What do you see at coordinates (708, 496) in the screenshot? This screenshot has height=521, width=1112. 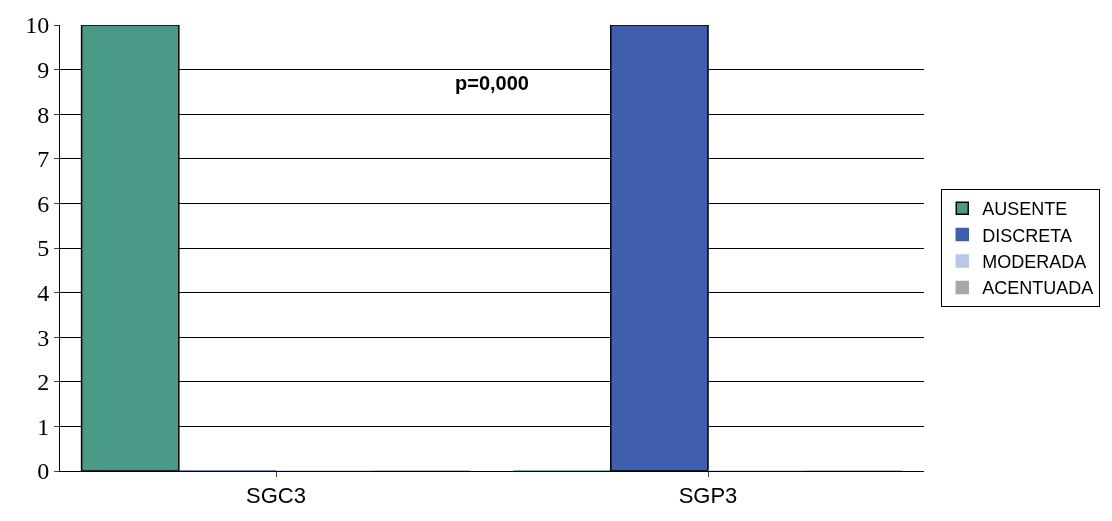 I see `x-tick-label: SGP3` at bounding box center [708, 496].